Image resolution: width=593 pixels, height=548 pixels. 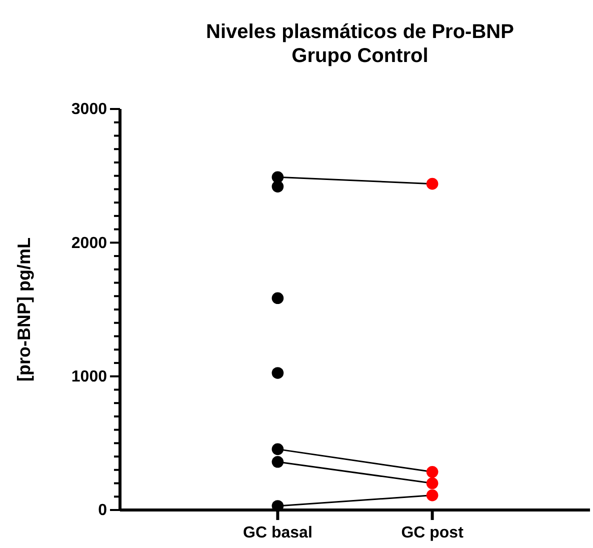 What do you see at coordinates (89, 377) in the screenshot?
I see `y-tick-label: 1000` at bounding box center [89, 377].